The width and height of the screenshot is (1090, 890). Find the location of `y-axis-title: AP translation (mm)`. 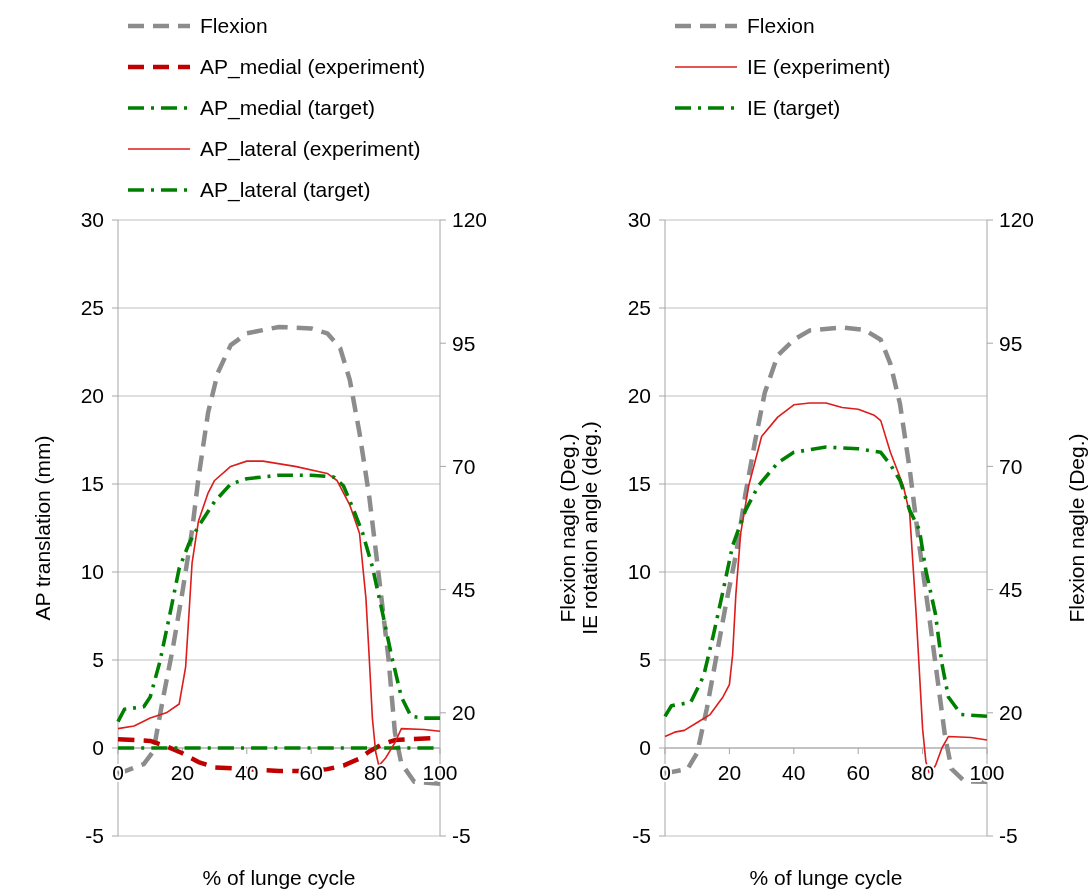

y-axis-title: AP translation (mm) is located at coordinates (42, 528).